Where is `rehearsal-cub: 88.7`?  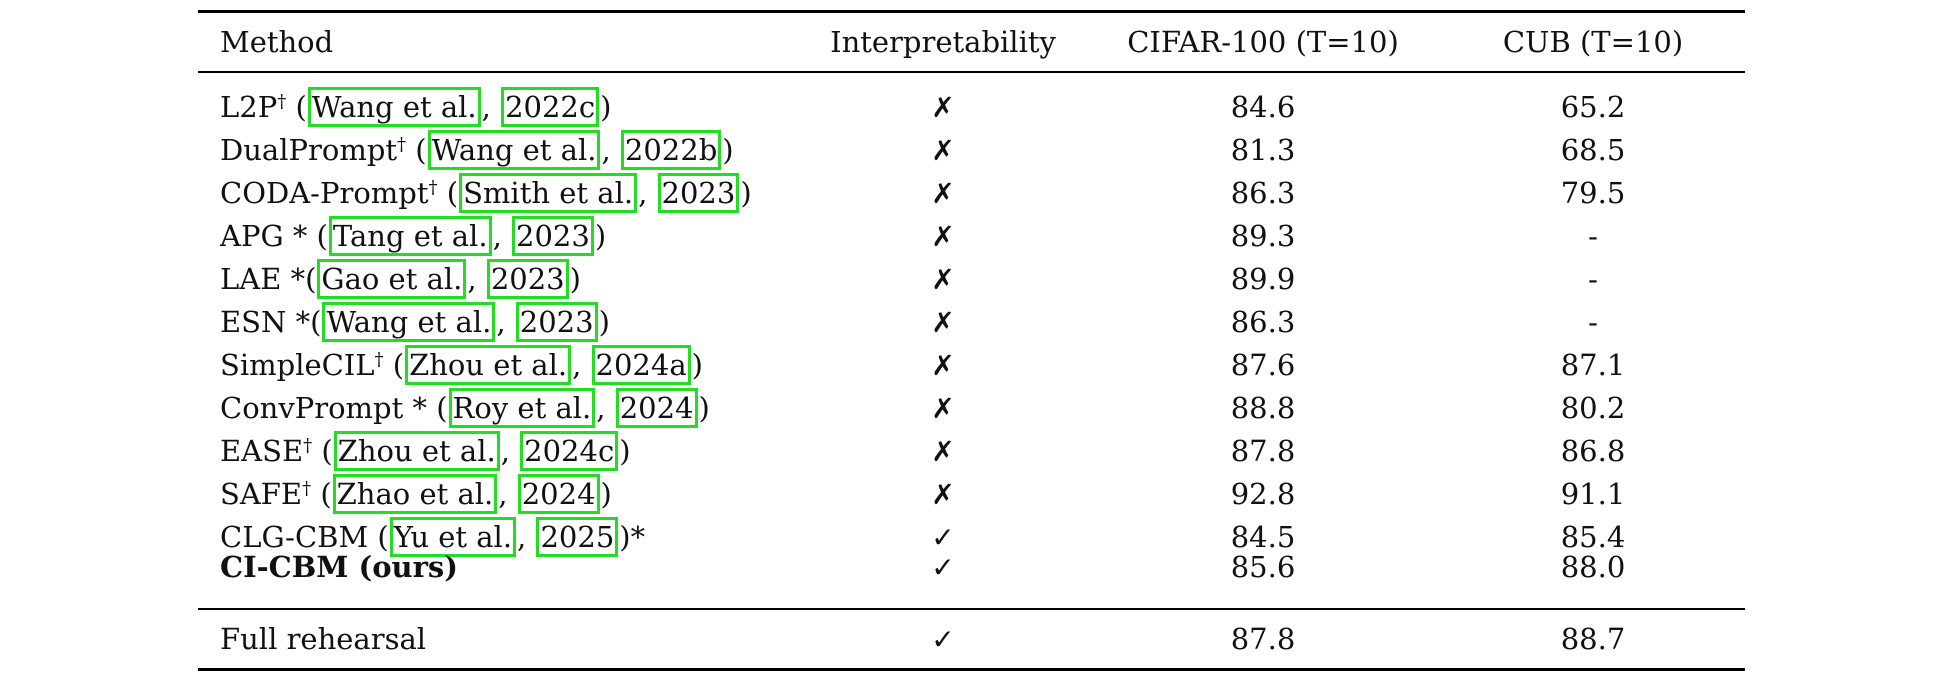 rehearsal-cub: 88.7 is located at coordinates (1593, 639).